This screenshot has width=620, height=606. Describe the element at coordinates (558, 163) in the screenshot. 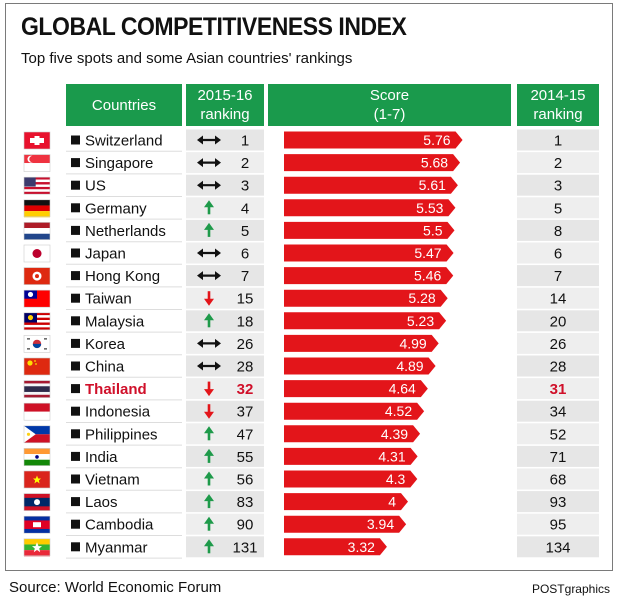

I see `rank-2014-value: 2` at that location.